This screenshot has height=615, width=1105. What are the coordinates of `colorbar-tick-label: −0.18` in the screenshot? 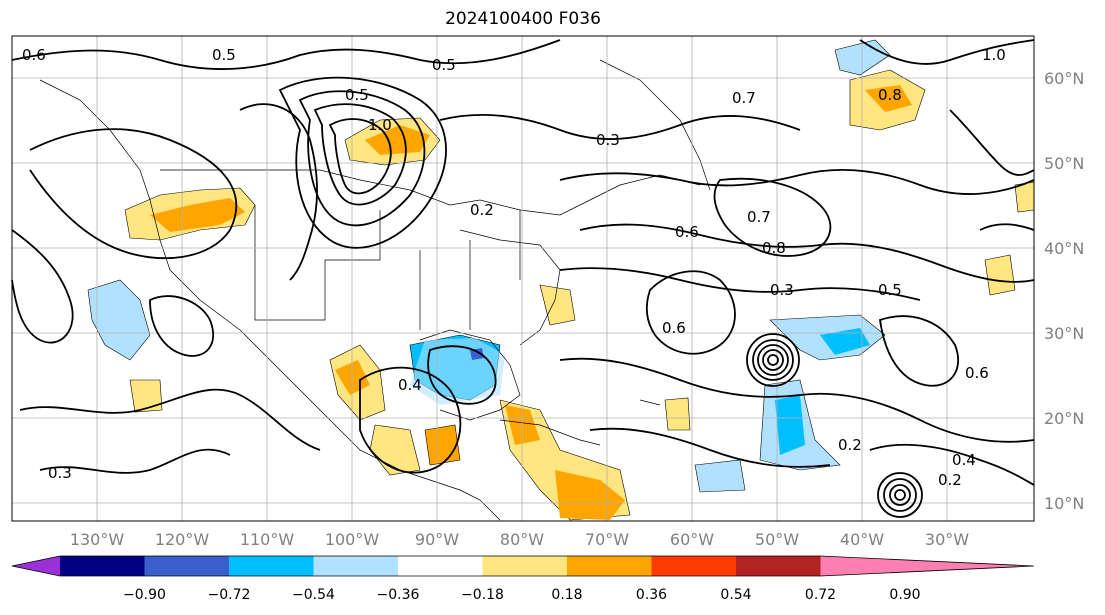 It's located at (482, 595).